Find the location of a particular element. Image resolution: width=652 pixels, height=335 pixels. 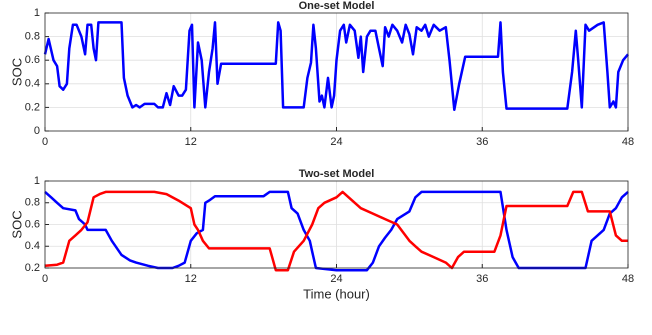

chart-title: One-set Model is located at coordinates (337, 6).